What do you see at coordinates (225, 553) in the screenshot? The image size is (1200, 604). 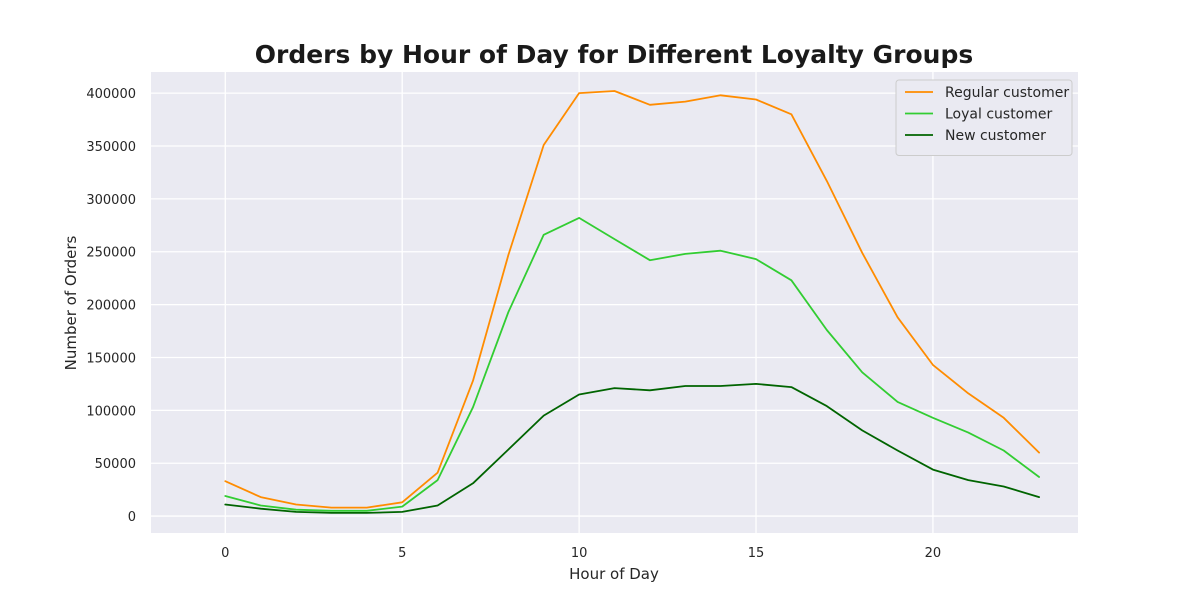 I see `x-tick-label: 0` at bounding box center [225, 553].